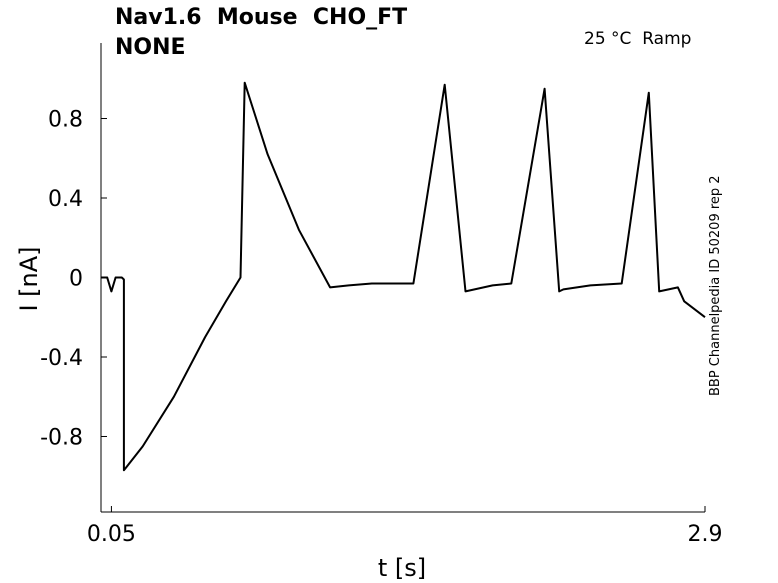 Image resolution: width=778 pixels, height=583 pixels. I want to click on y-tick-label: 0.8, so click(65, 120).